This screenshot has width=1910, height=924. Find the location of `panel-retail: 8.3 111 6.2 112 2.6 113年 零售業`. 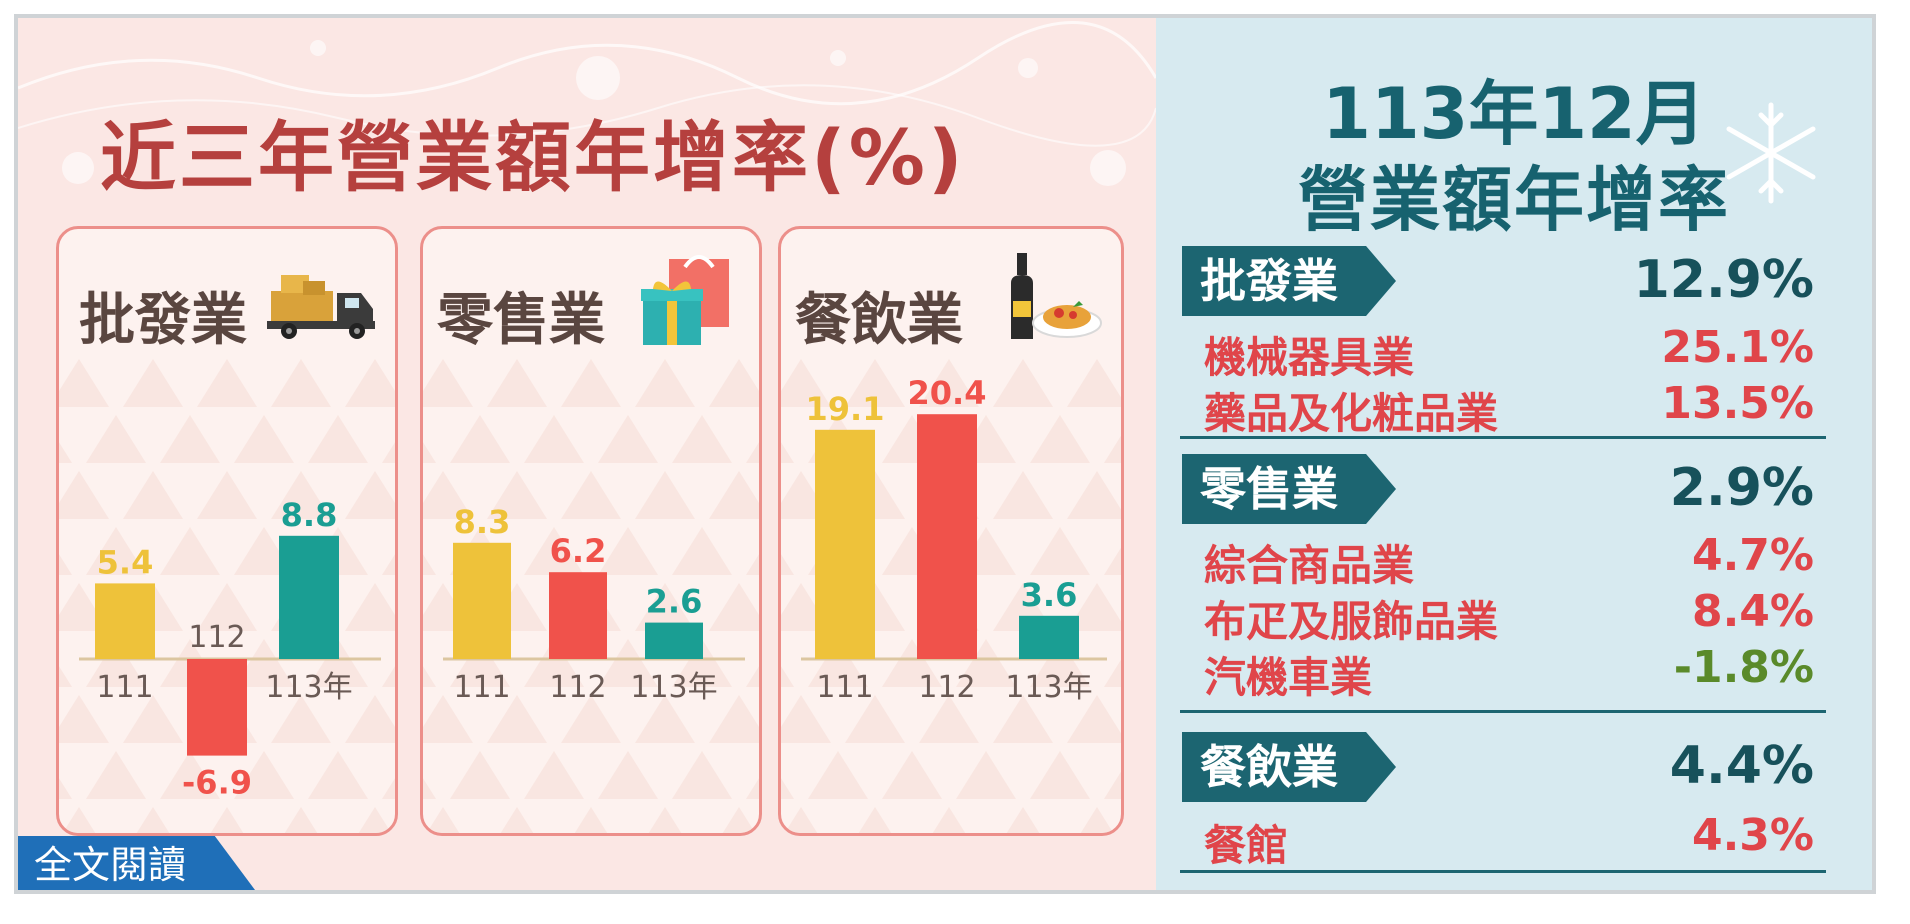

panel-retail: 8.3 111 6.2 112 2.6 113年 零售業 is located at coordinates (591, 531).